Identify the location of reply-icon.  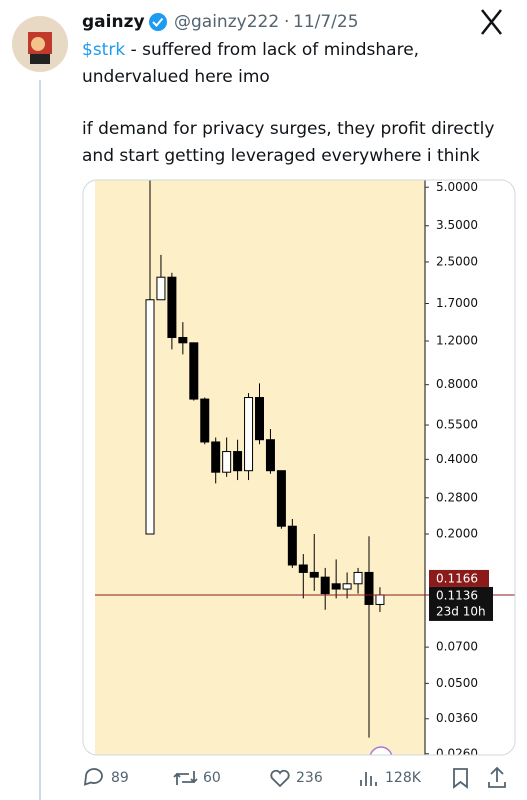
(93, 777).